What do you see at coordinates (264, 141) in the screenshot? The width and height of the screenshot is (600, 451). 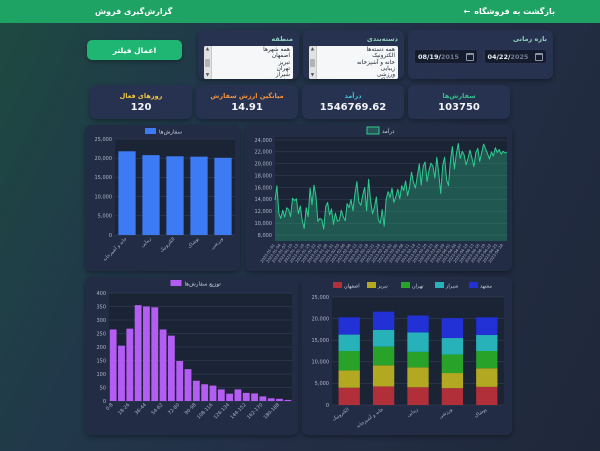 I see `svg-text: 24,000` at bounding box center [264, 141].